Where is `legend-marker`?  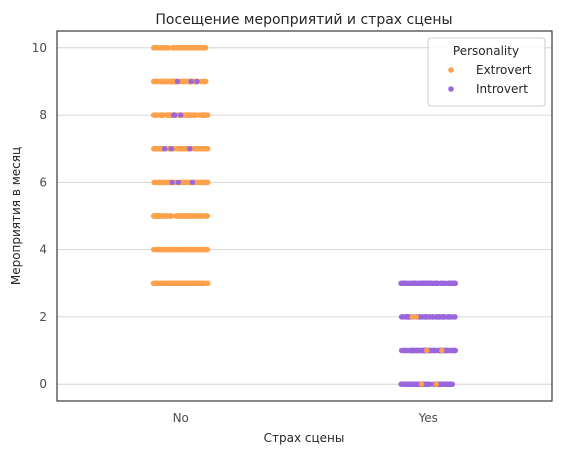
legend-marker is located at coordinates (451, 89).